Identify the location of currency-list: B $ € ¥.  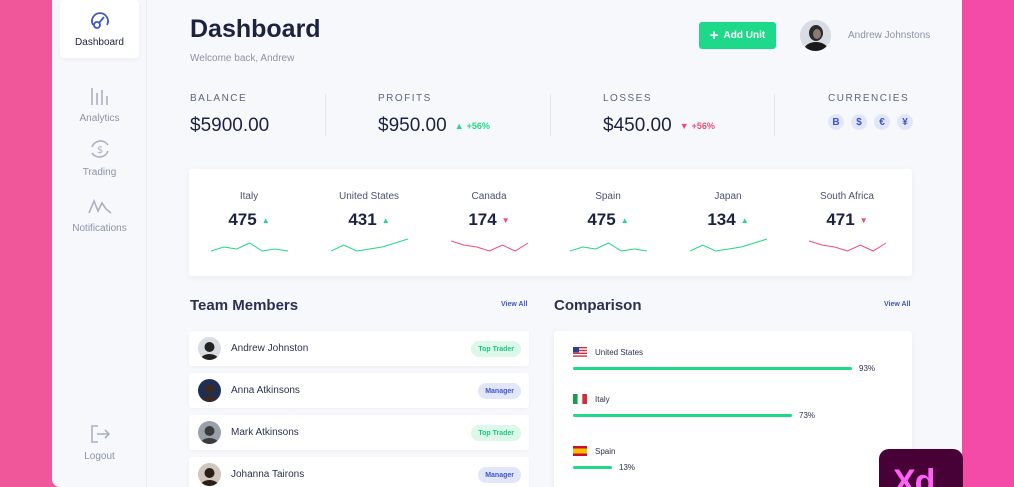
(870, 122).